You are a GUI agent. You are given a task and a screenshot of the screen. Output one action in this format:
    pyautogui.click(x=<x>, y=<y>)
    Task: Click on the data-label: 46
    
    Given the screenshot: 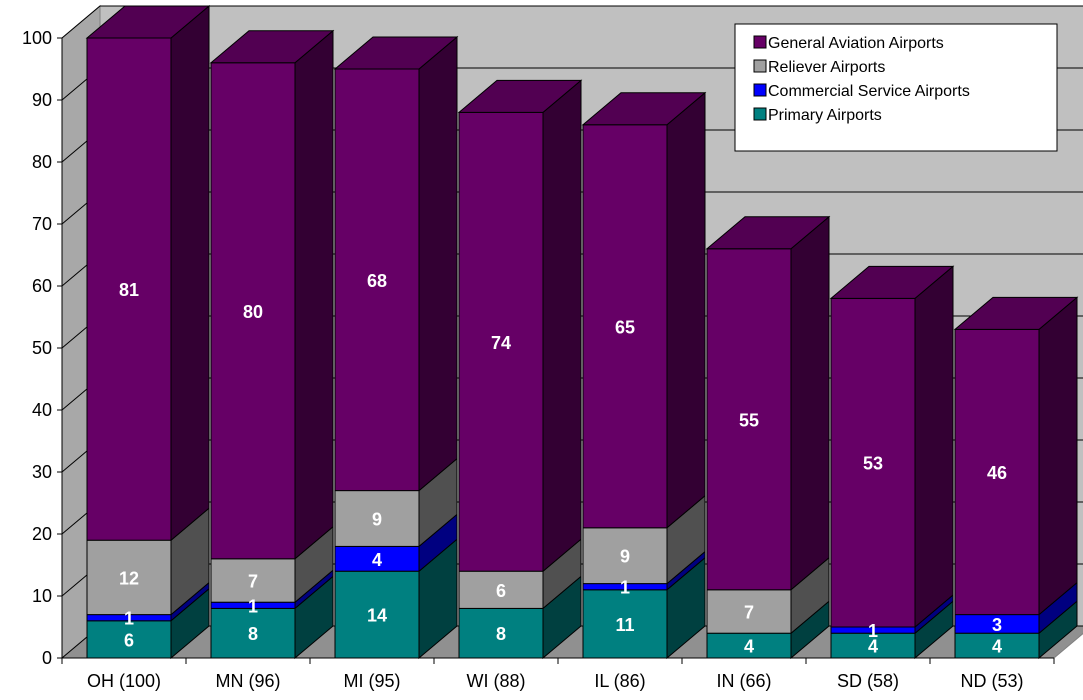 What is the action you would take?
    pyautogui.click(x=997, y=473)
    